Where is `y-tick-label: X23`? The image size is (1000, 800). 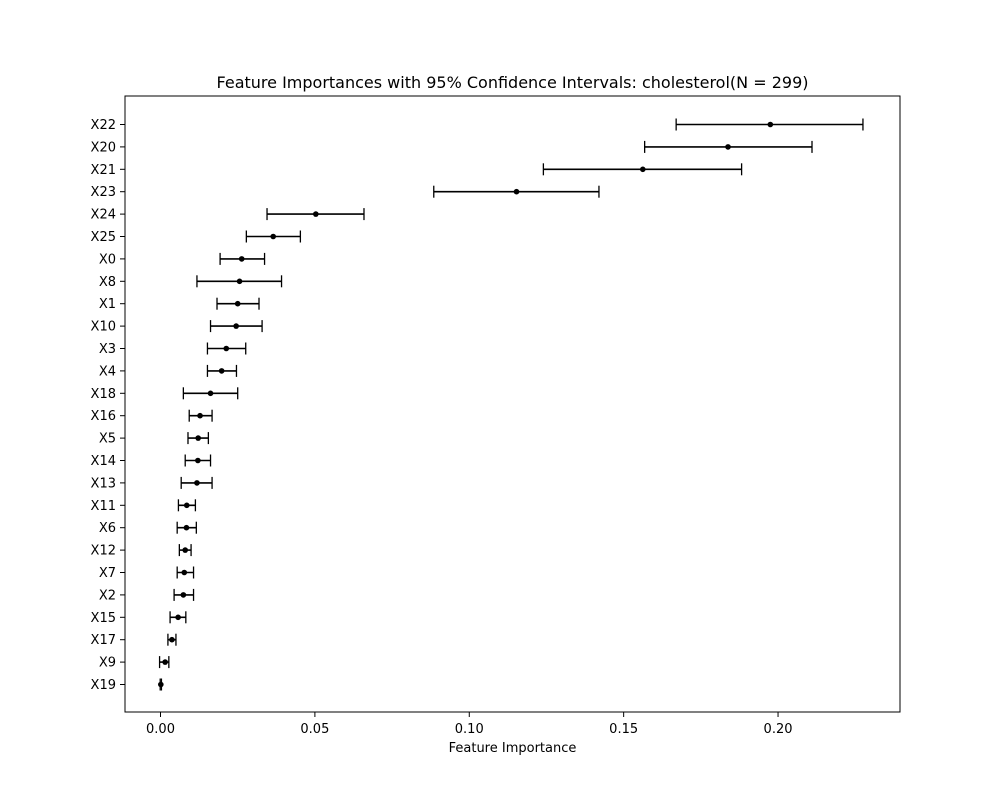 y-tick-label: X23 is located at coordinates (103, 192).